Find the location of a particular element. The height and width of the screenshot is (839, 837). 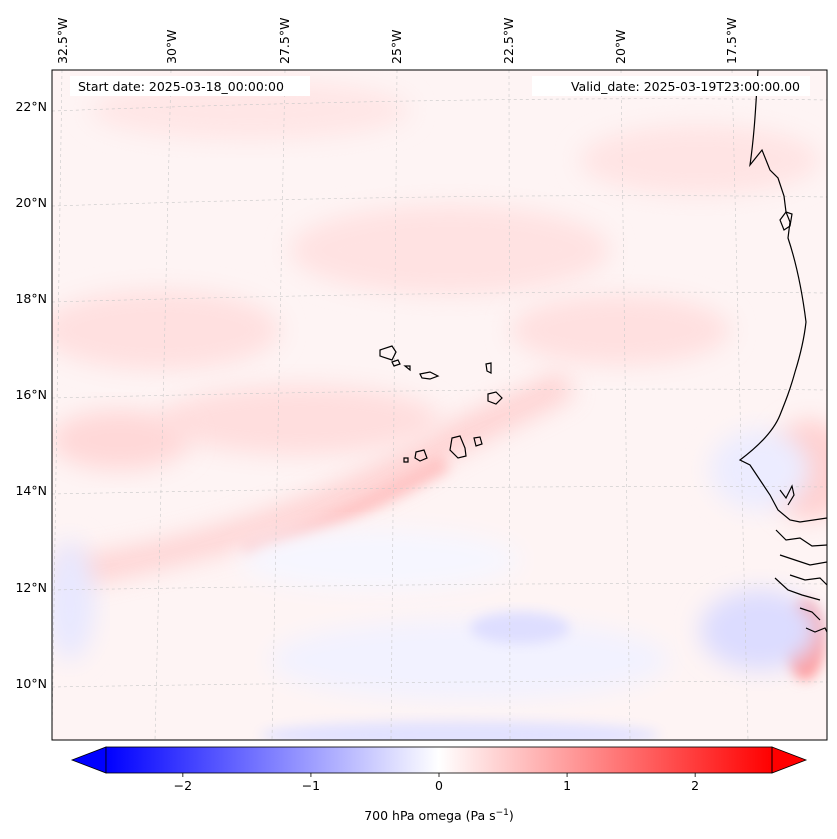

lat-label: 12°N is located at coordinates (31, 587).